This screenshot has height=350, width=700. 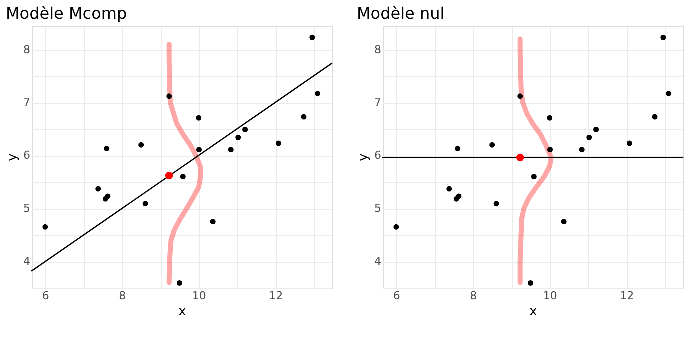 What do you see at coordinates (401, 13) in the screenshot?
I see `chart-title: Modèle nul` at bounding box center [401, 13].